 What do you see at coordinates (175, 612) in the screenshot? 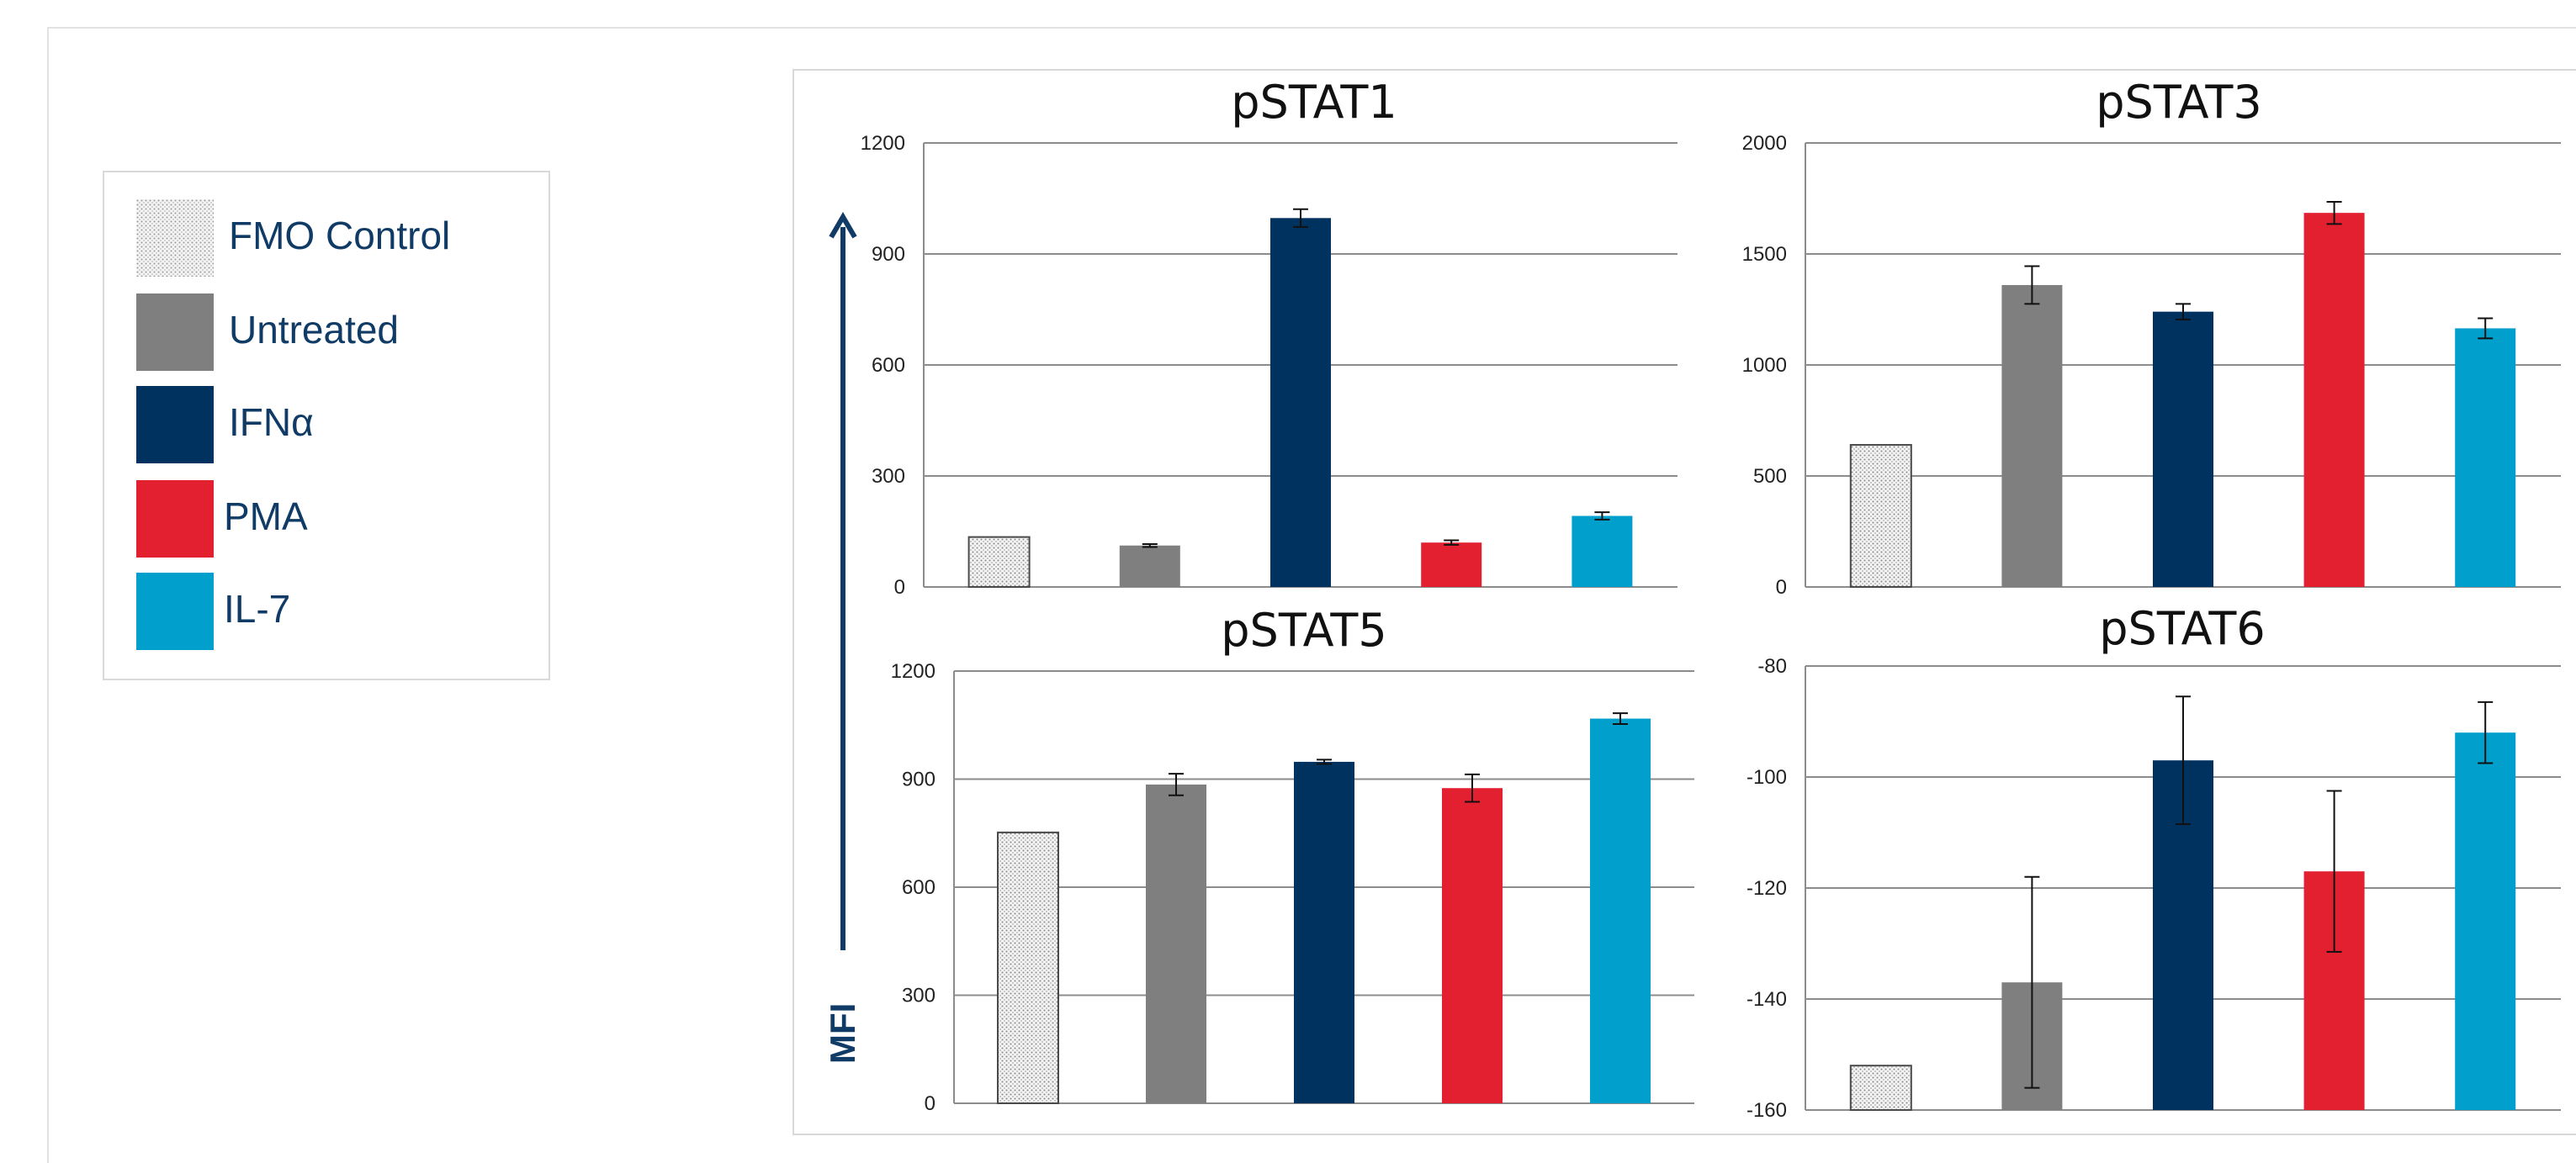
I see `il7-swatch` at bounding box center [175, 612].